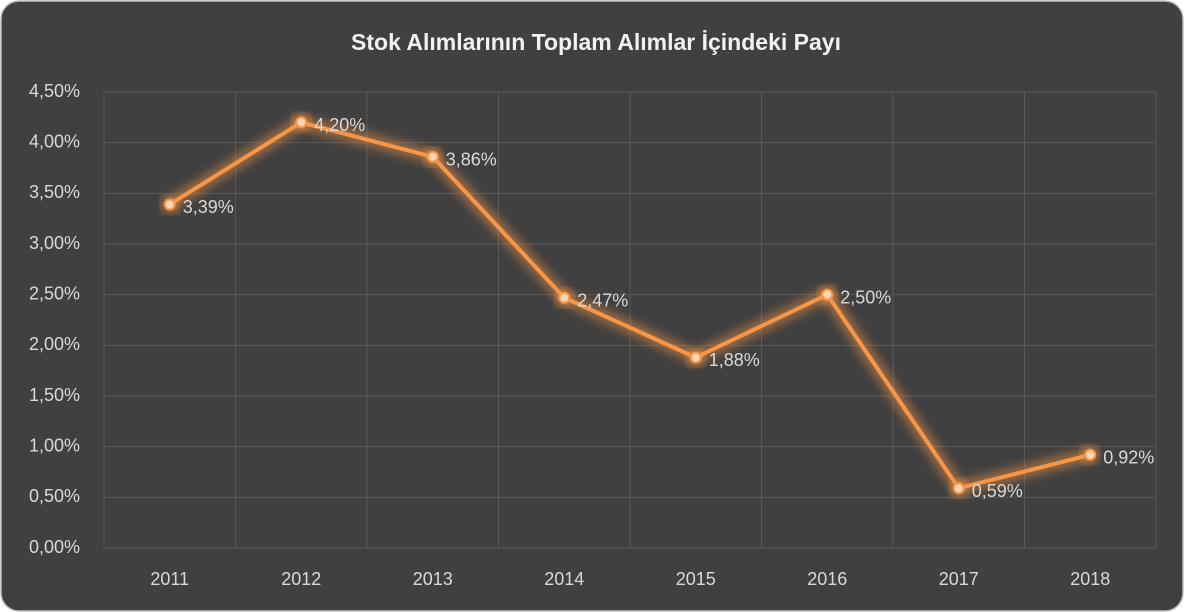 The height and width of the screenshot is (612, 1184). I want to click on data-label: 3,86%, so click(471, 160).